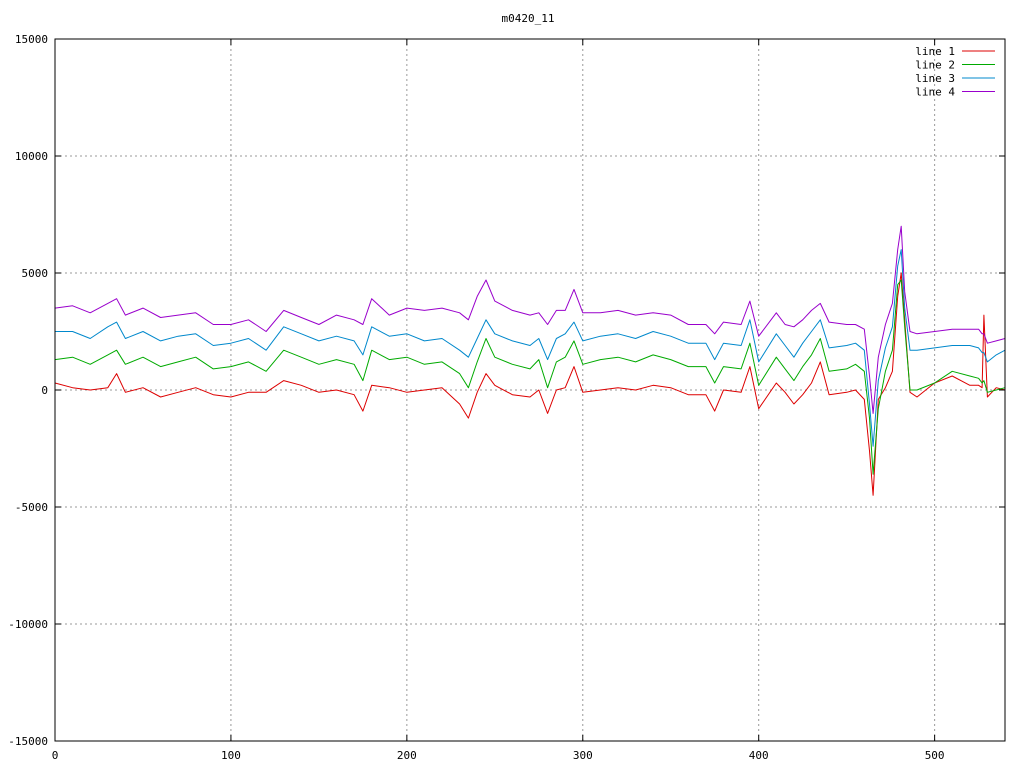 The height and width of the screenshot is (768, 1024). I want to click on y-tick-label: -15000, so click(28, 741).